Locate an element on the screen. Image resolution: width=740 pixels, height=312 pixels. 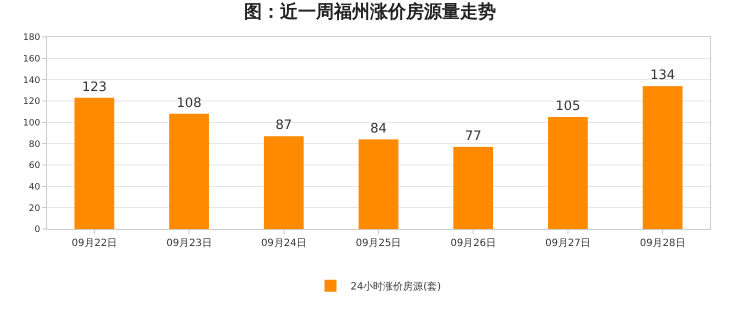
x-tick-label: 09月27日 is located at coordinates (568, 243).